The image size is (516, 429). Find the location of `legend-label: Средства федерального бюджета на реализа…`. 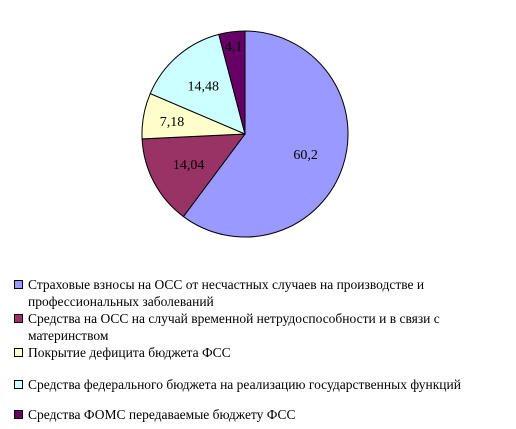

legend-label: Средства федерального бюджета на реализа… is located at coordinates (244, 384).